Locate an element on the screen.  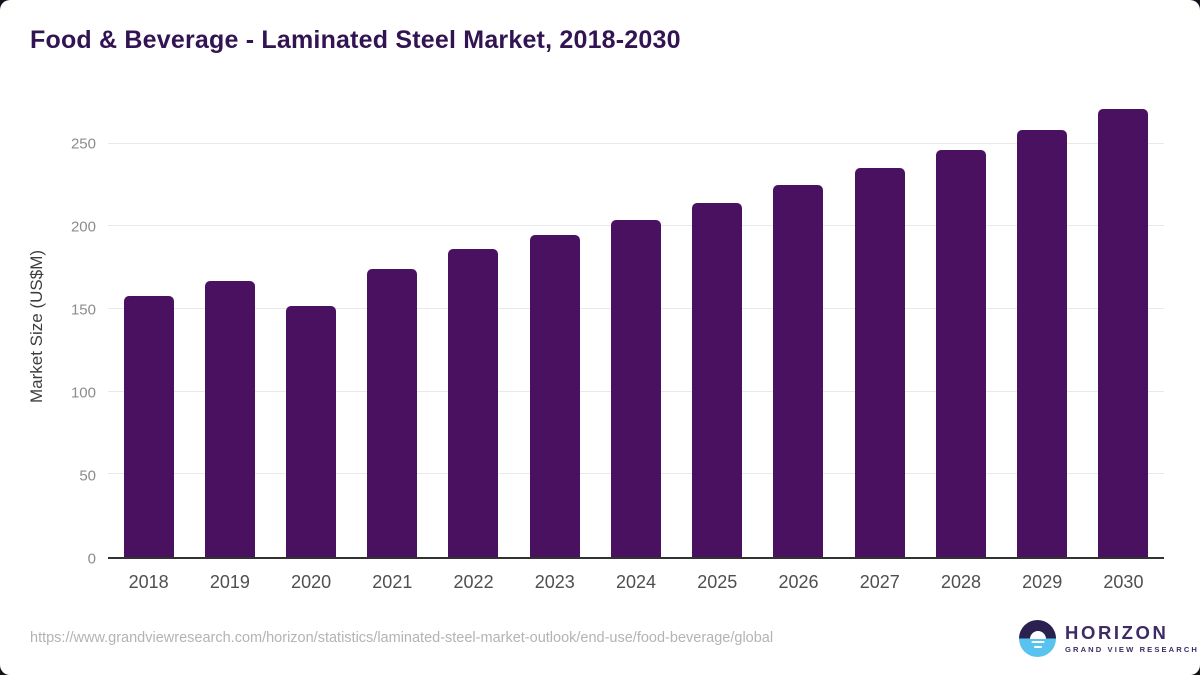
bar-2020 is located at coordinates (311, 431).